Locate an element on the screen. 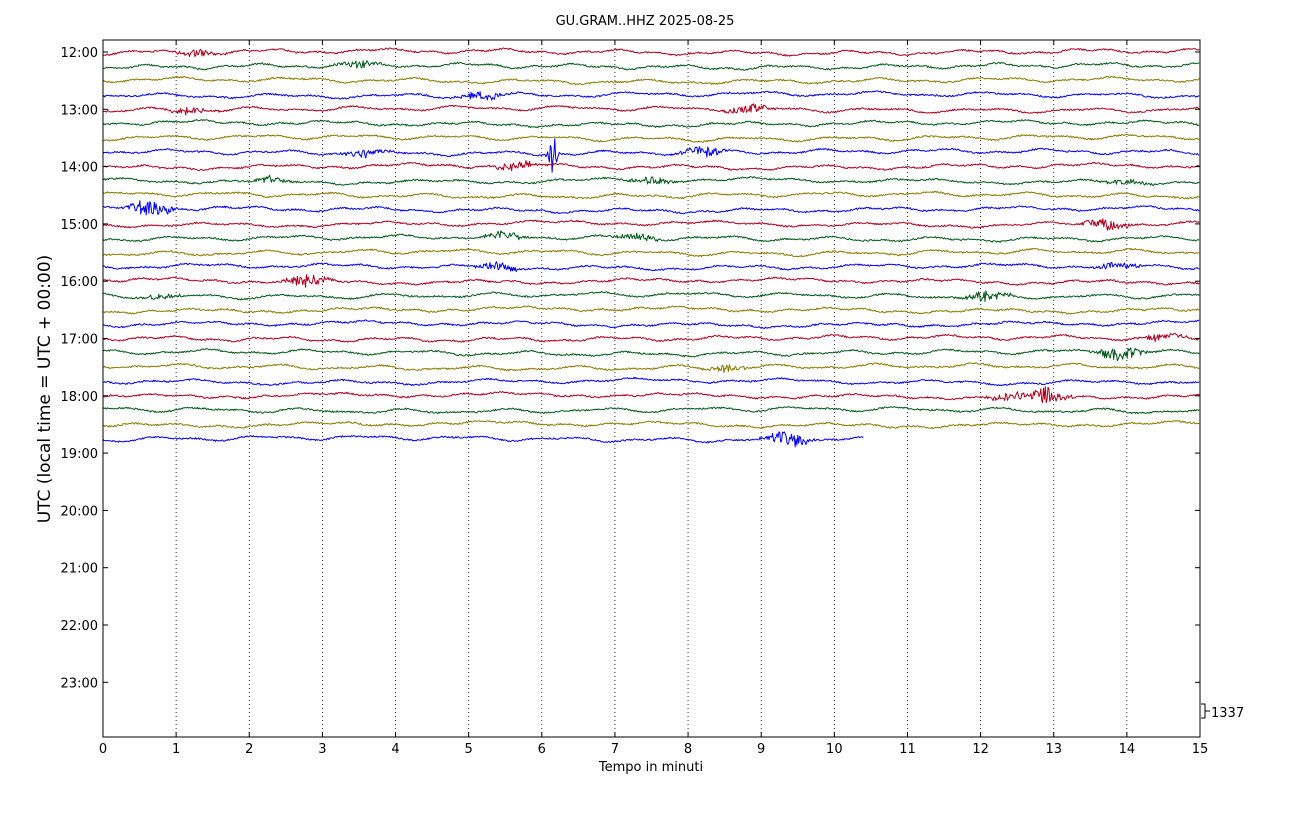 The width and height of the screenshot is (1290, 819). y-tick-label: 18:00 is located at coordinates (79, 397).